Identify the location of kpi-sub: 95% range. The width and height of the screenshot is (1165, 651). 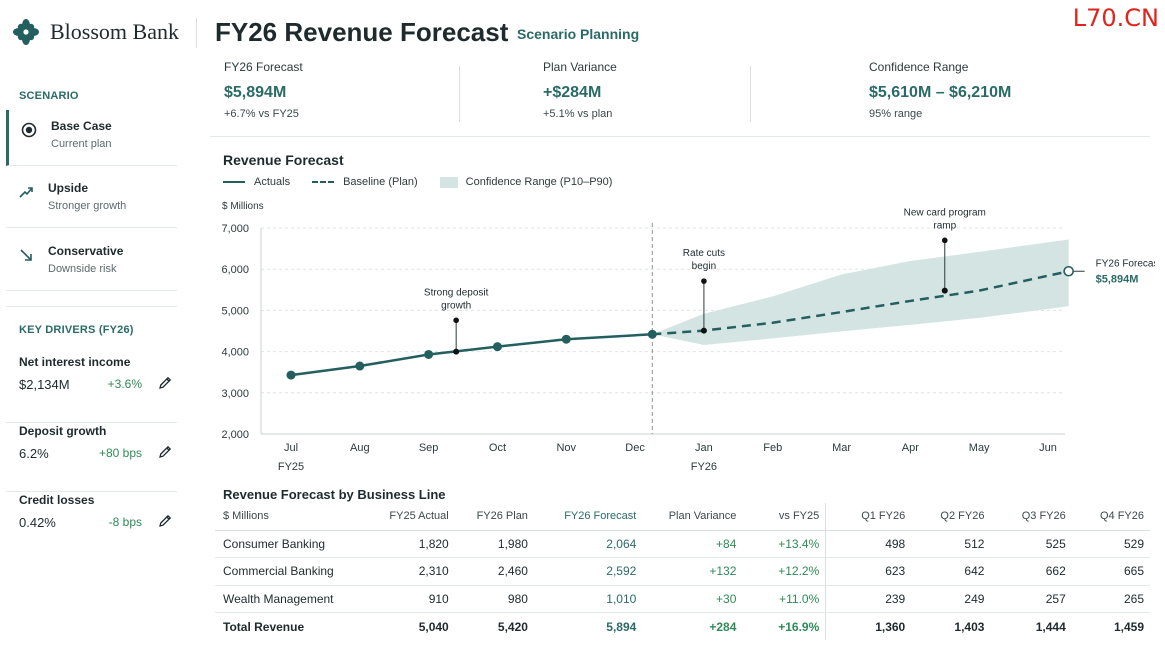
(896, 114).